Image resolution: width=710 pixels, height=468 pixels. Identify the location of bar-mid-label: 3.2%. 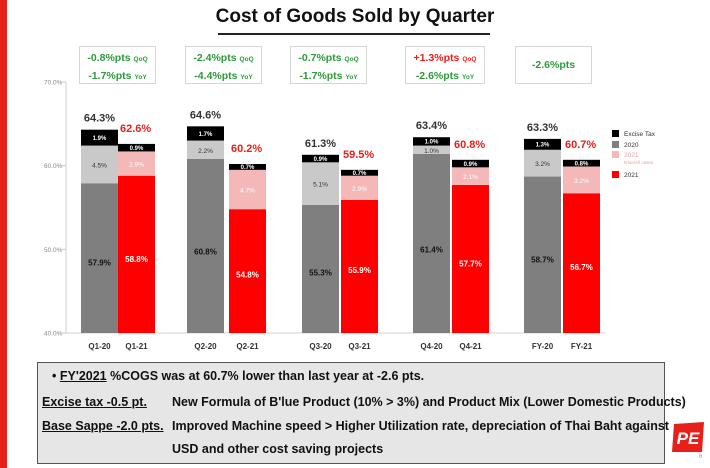
(542, 164).